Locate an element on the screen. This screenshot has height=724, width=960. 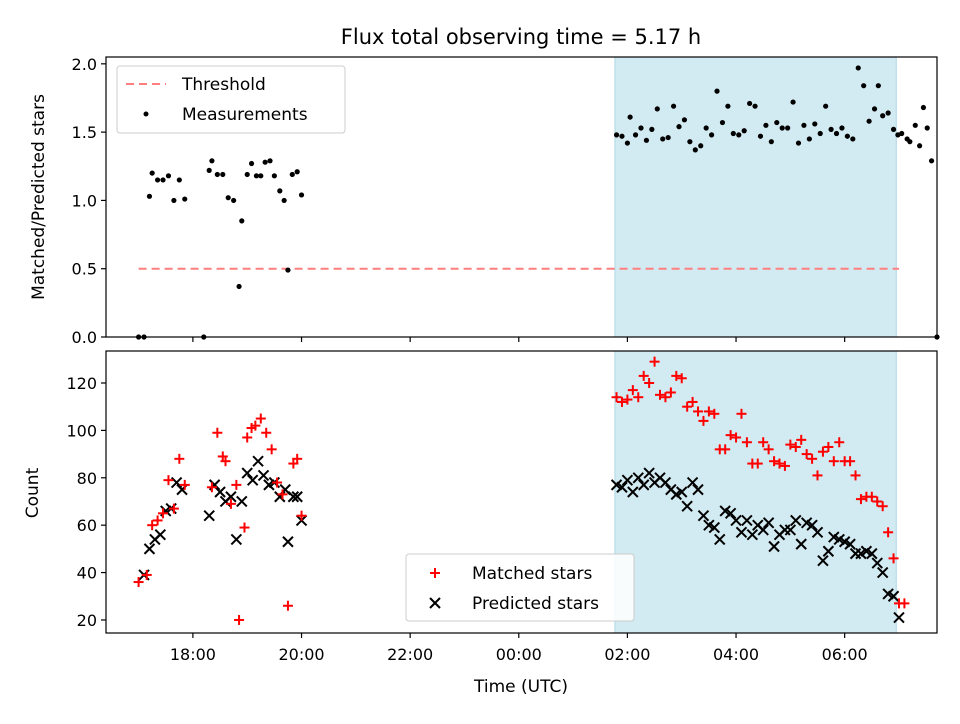
ratio-y-tick-label: 0.5 is located at coordinates (84, 269).